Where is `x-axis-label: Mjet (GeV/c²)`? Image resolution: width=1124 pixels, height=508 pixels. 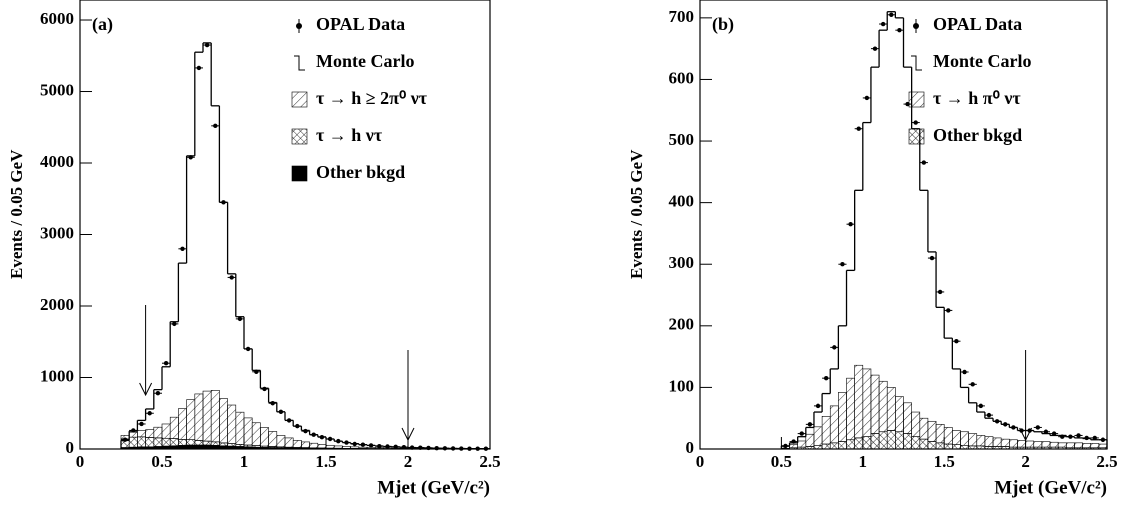
x-axis-label: Mjet (GeV/c²) is located at coordinates (433, 487).